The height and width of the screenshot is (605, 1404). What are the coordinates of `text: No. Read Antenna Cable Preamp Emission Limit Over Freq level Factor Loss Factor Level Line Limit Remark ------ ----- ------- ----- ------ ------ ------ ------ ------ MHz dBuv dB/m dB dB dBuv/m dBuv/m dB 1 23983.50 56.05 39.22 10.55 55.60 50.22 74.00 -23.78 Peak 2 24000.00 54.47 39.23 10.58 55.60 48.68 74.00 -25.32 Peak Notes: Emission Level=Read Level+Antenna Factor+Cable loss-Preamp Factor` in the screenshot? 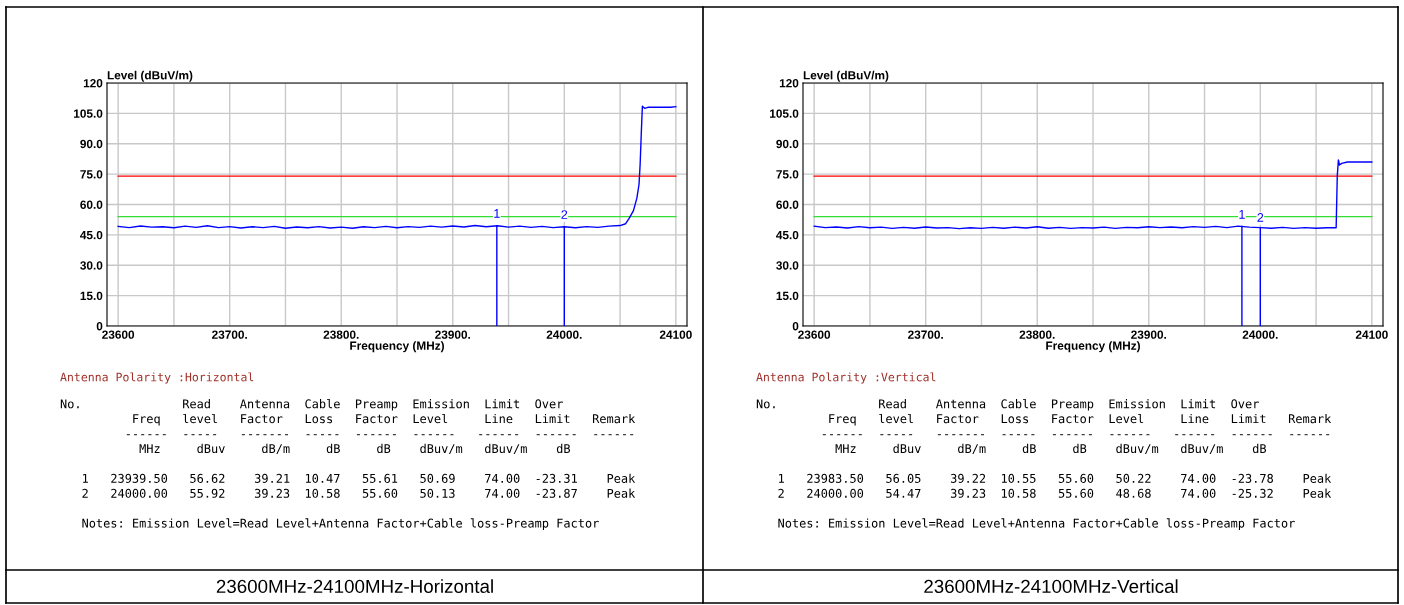 It's located at (1044, 464).